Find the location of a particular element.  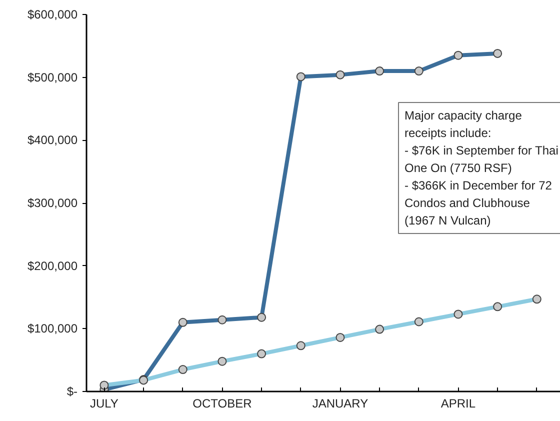

annotation: Major capacity charge receipts include: - $76K in September for Thai One On (7750 RSF) - $366K in December for 72 Condos and Clubhouse (1967 N Vulcan) is located at coordinates (481, 168).